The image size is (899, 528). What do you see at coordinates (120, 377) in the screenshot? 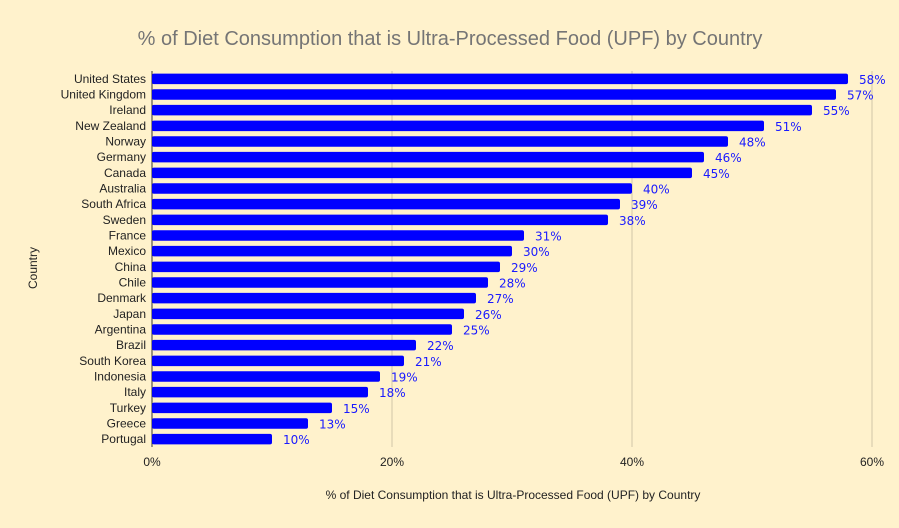
I see `category-label: Indonesia` at bounding box center [120, 377].